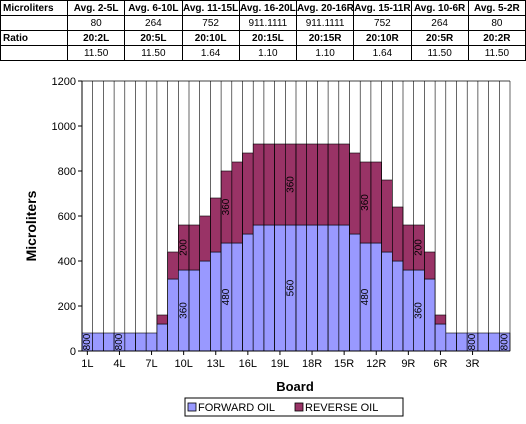 The image size is (526, 424). I want to click on y-tick-label: 800, so click(67, 172).